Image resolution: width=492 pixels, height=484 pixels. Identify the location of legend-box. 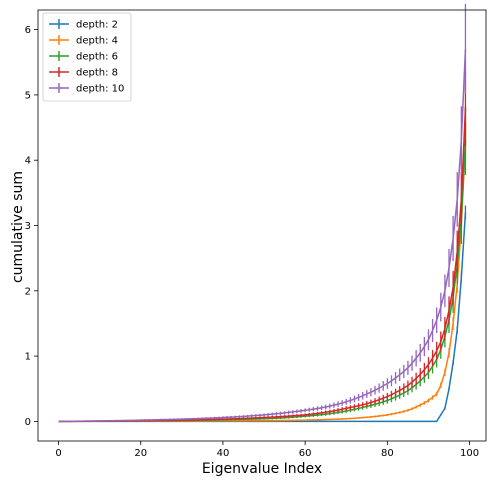
(87, 57).